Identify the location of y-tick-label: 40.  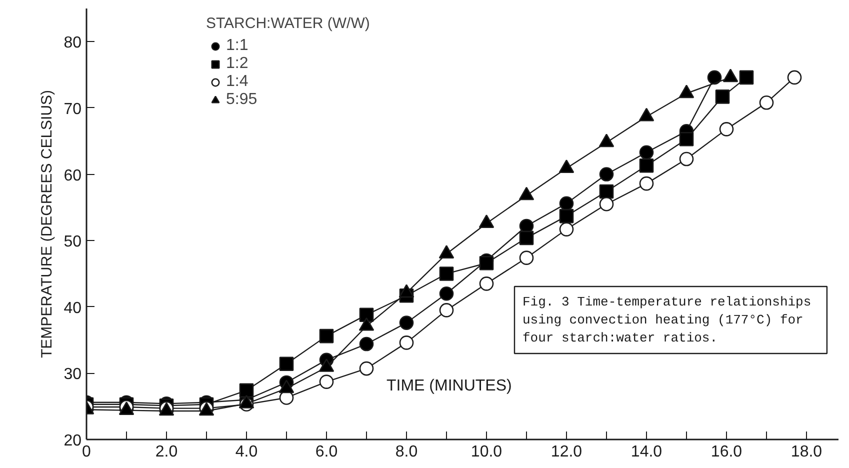
(73, 308).